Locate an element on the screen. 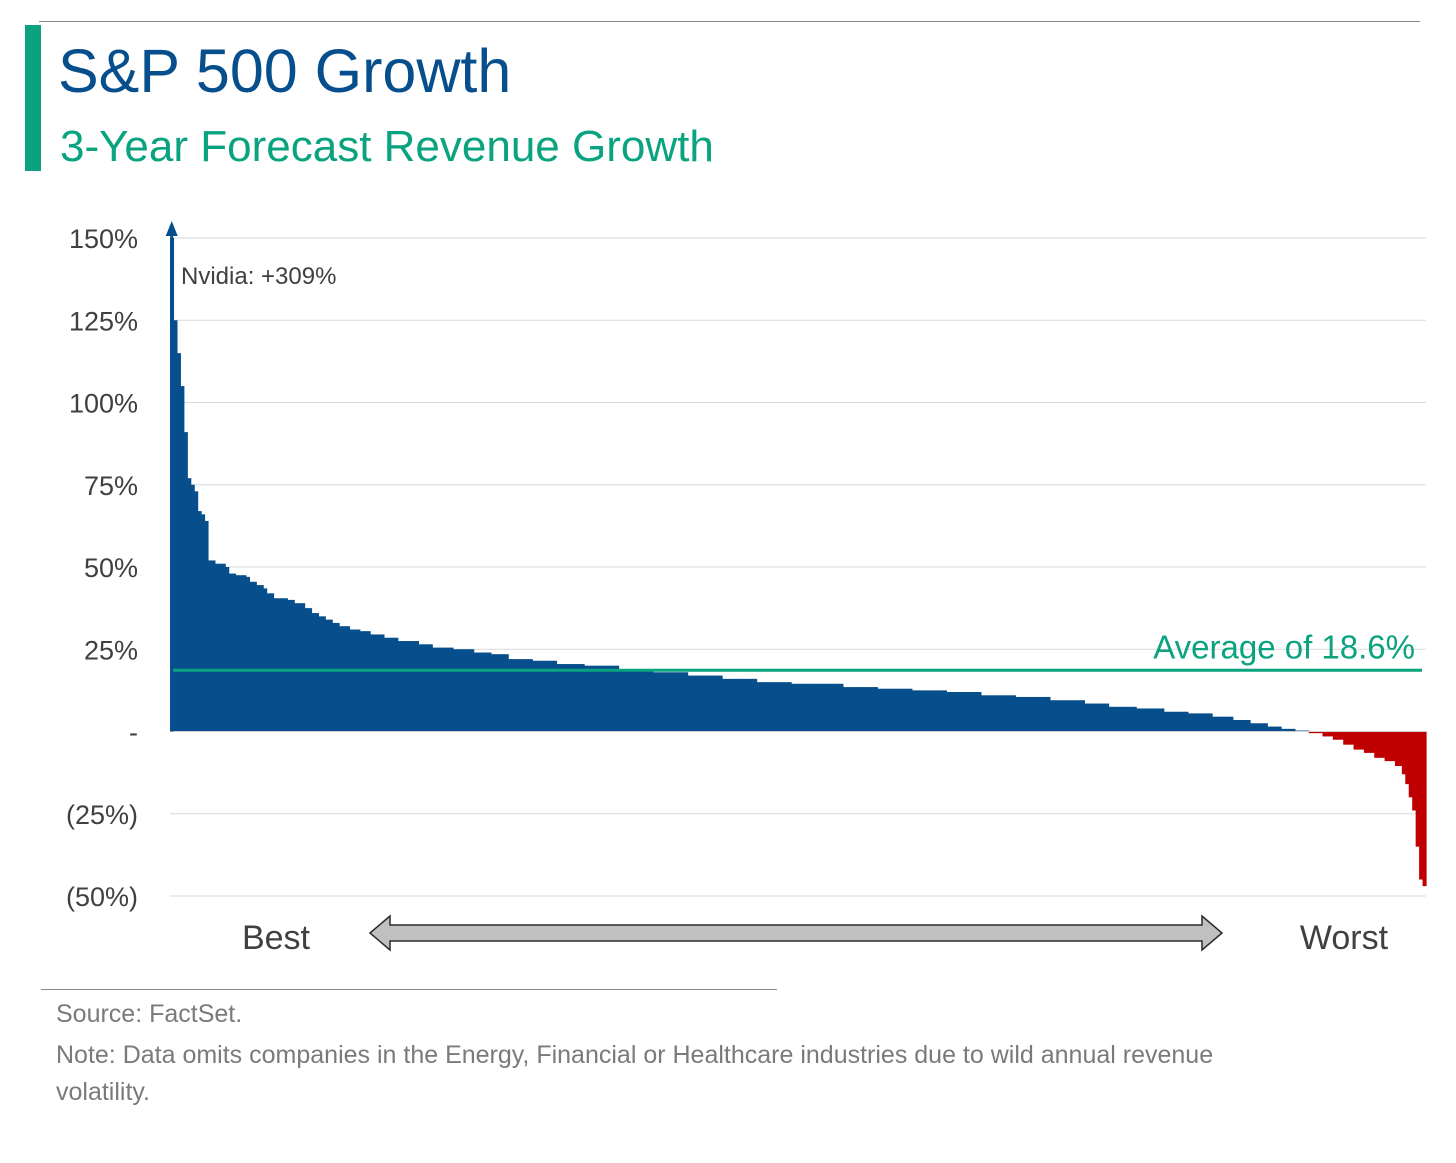 The width and height of the screenshot is (1456, 1163). y-tick-label: - is located at coordinates (133, 733).